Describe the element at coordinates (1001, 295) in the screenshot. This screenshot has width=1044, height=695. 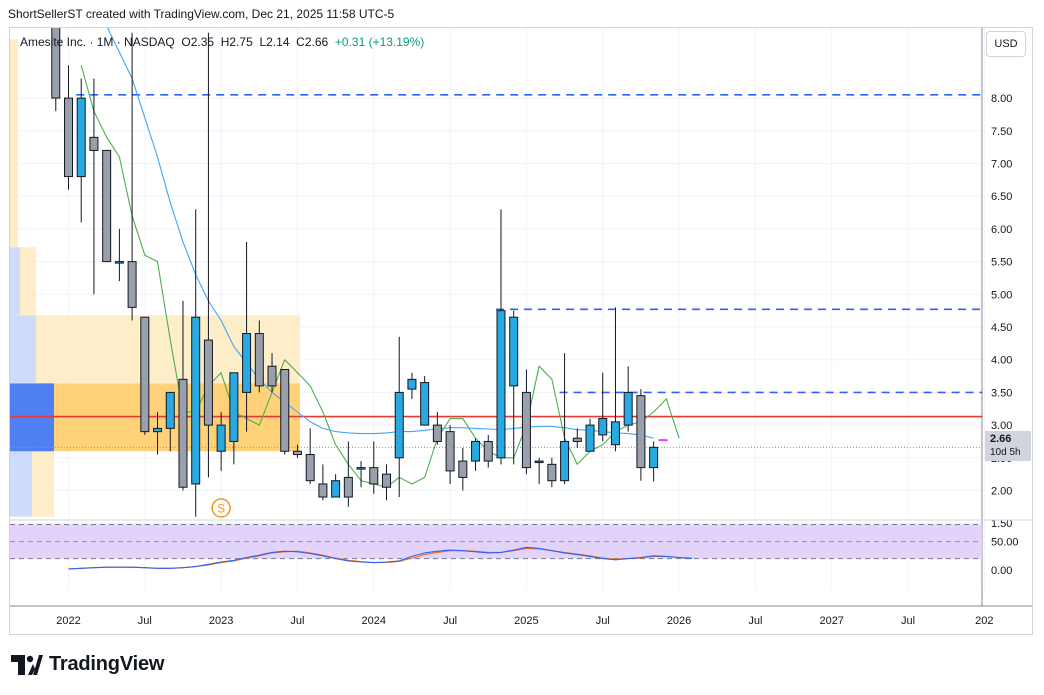
I see `y-tick-label: 5.00` at that location.